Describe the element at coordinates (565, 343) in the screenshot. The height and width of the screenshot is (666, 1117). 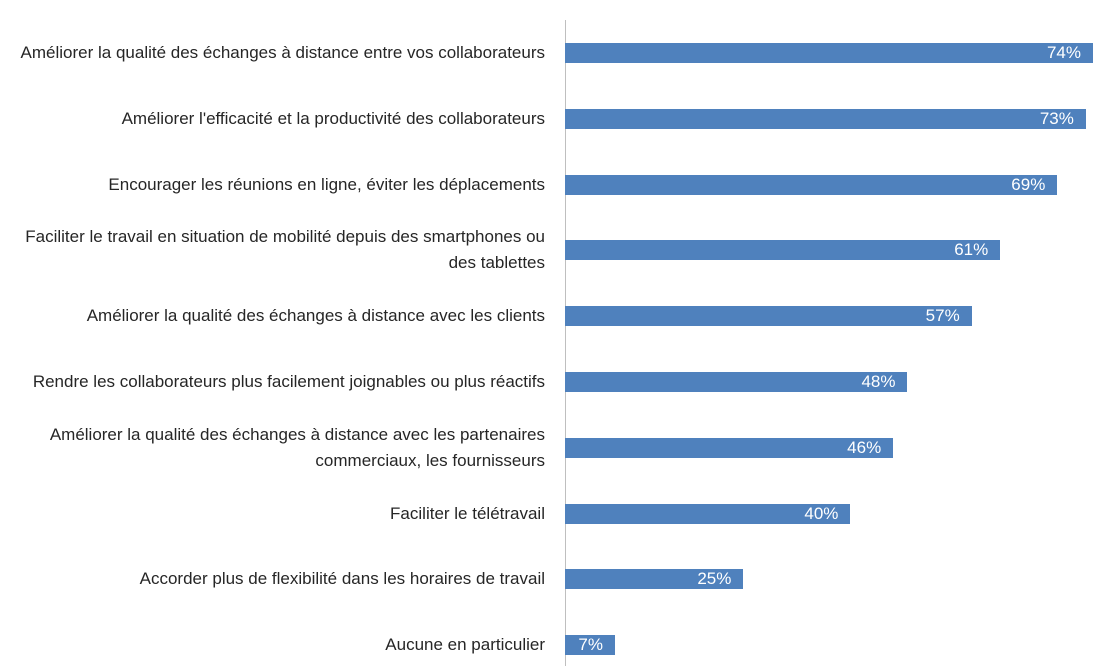
I see `axis-line` at that location.